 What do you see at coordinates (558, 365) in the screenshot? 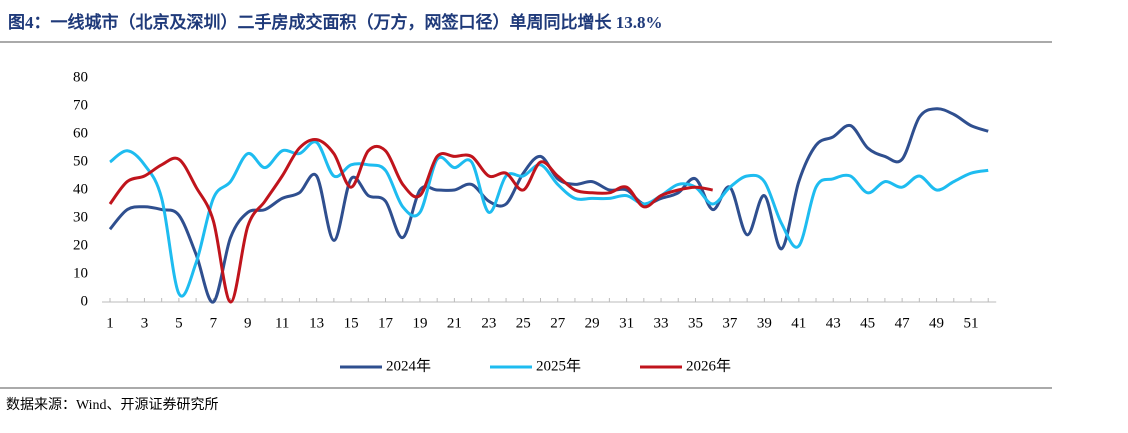
I see `legend-label: 2025年` at bounding box center [558, 365].